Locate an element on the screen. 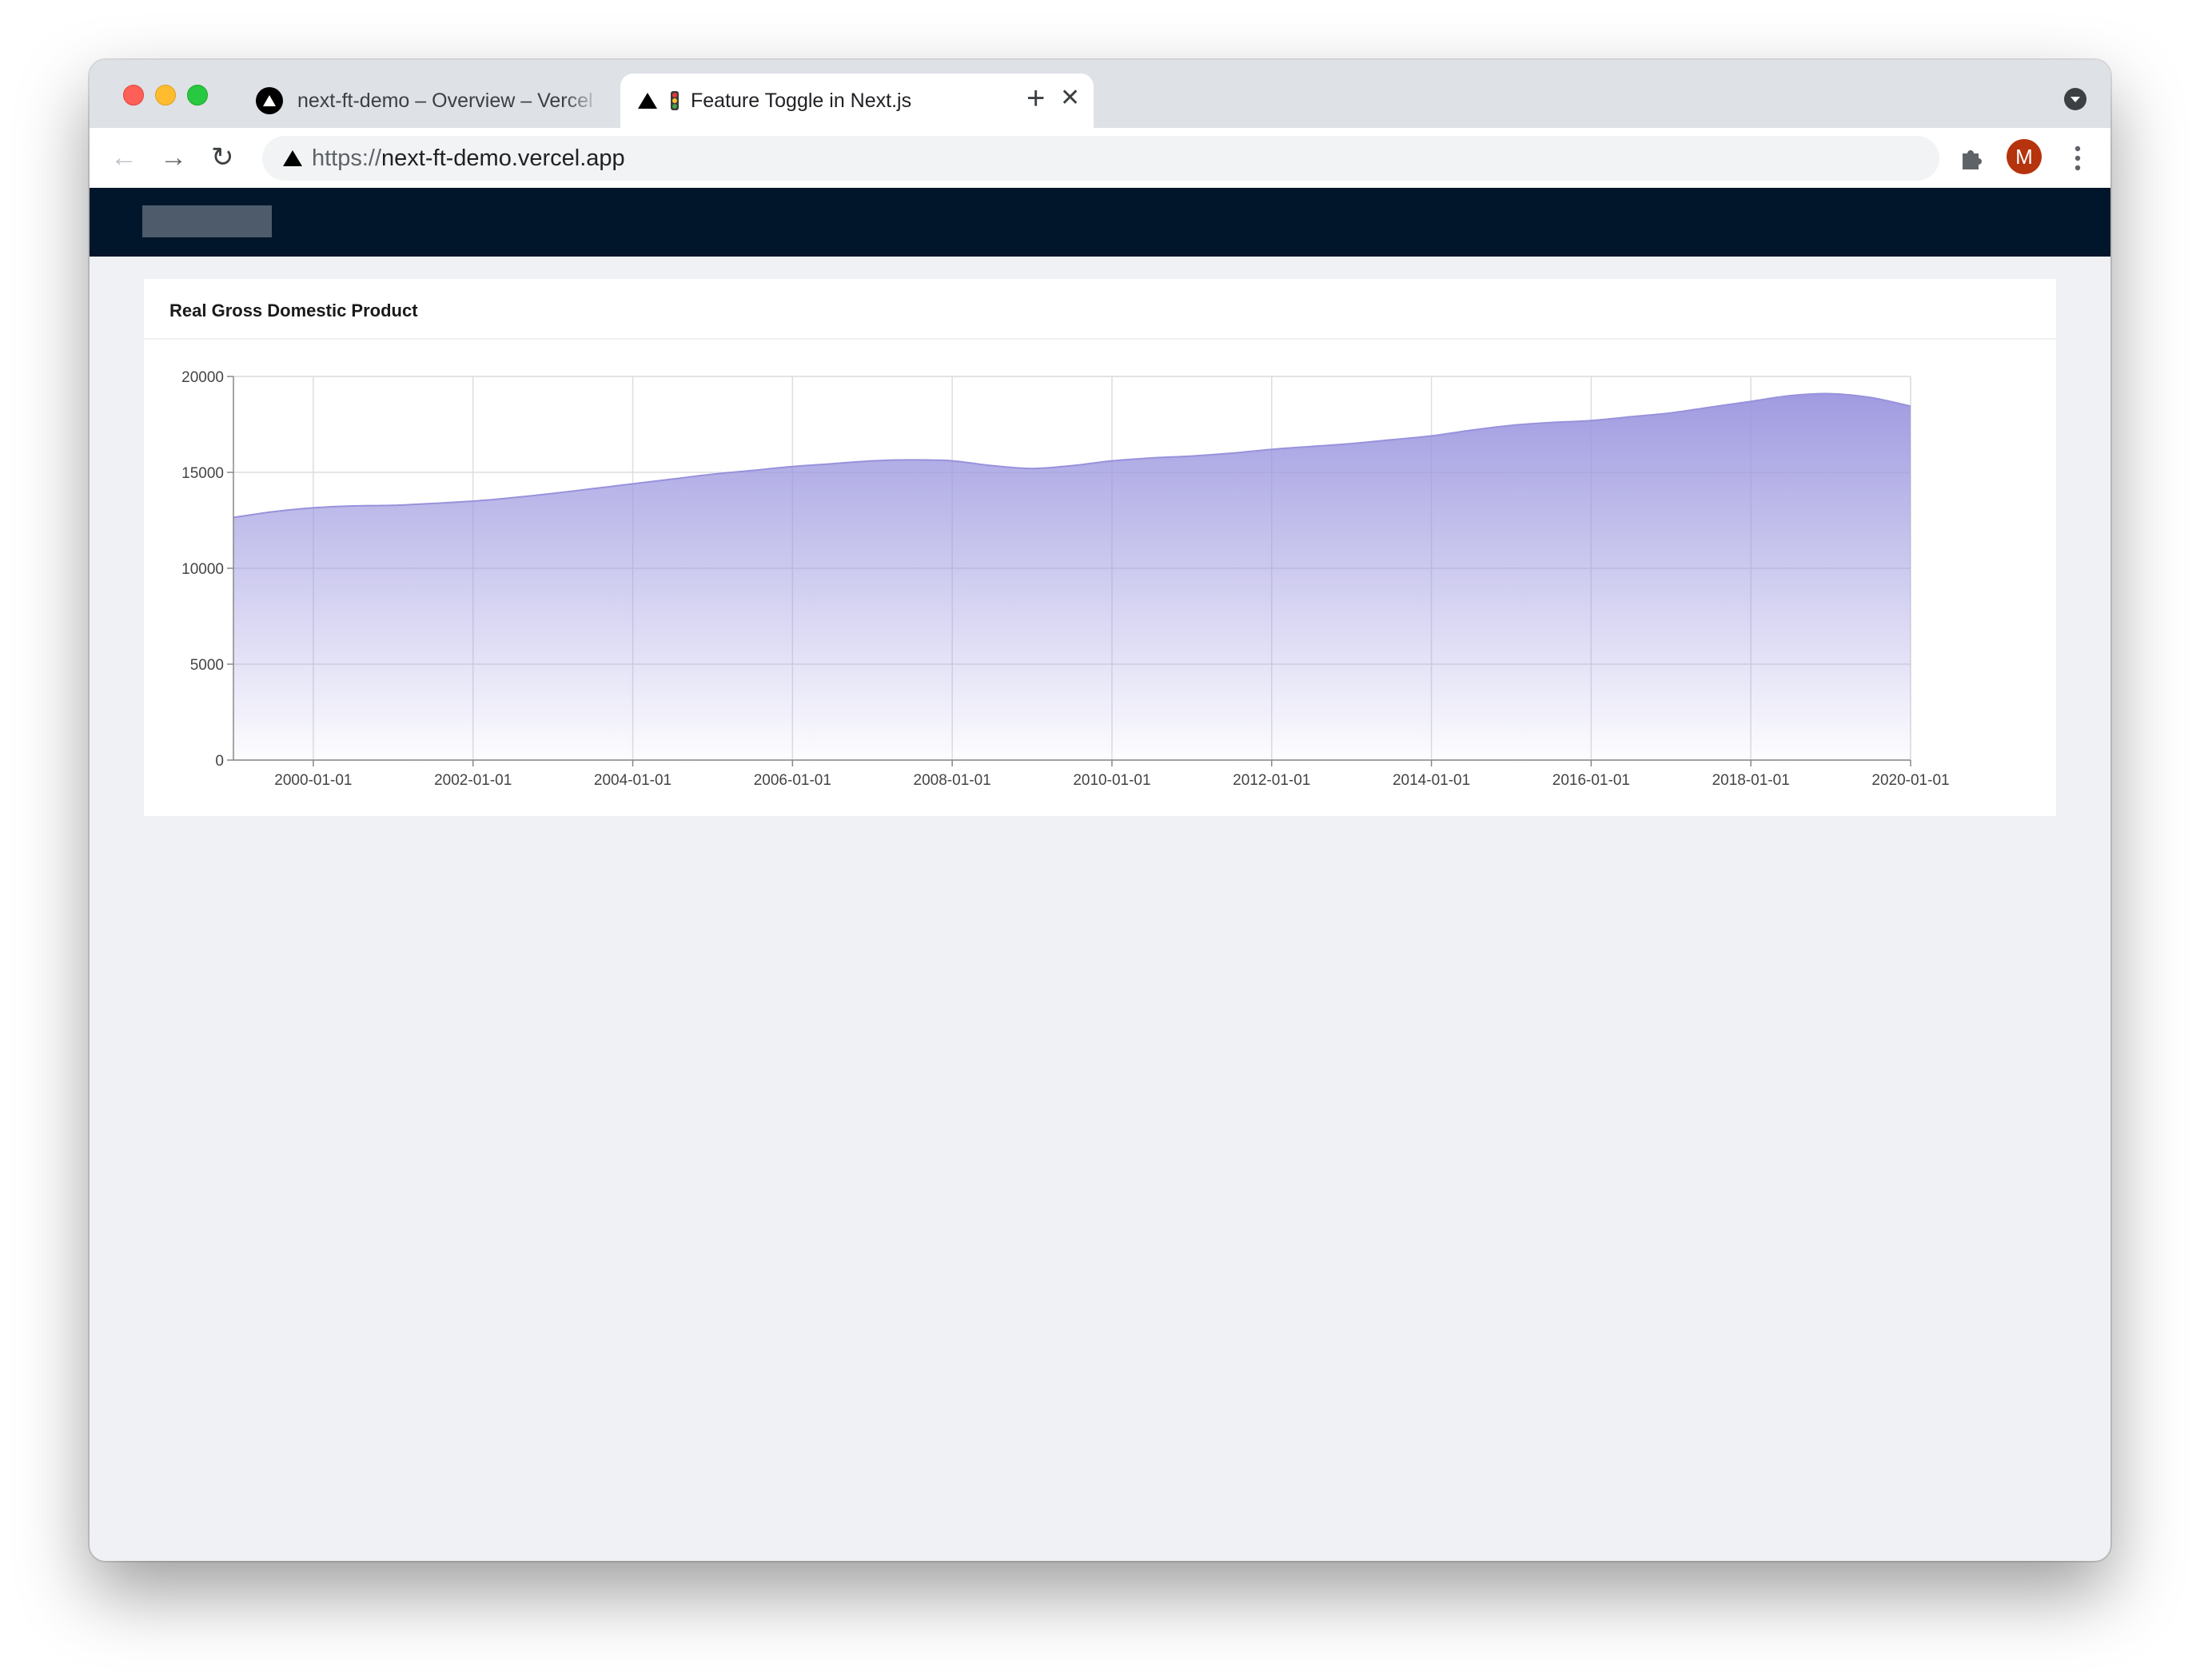  y-tick-label: 20000 is located at coordinates (202, 377).